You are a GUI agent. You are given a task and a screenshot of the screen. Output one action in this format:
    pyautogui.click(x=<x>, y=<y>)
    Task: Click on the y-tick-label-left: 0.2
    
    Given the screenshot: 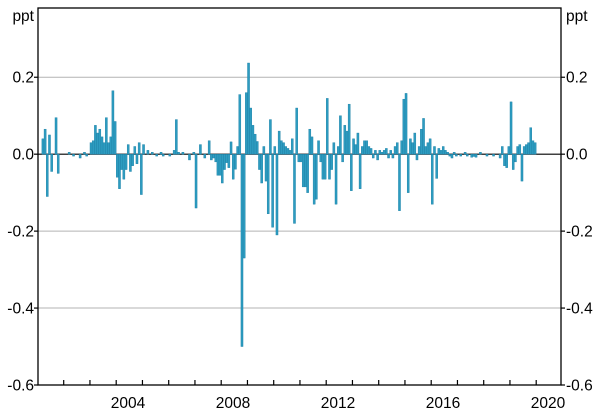 What is the action you would take?
    pyautogui.click(x=23, y=78)
    